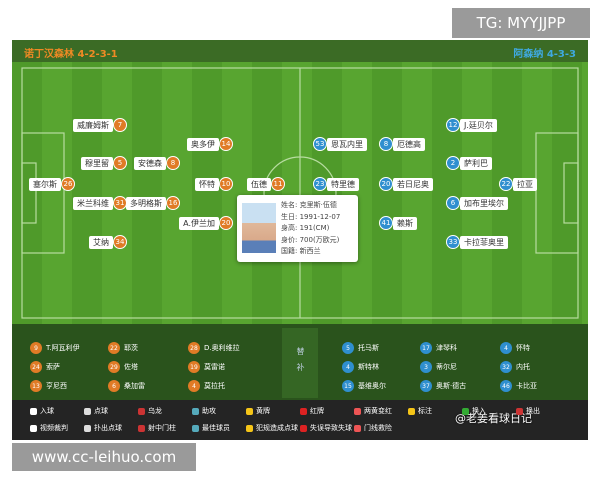  I want to click on player: 22 拉亚, so click(518, 184).